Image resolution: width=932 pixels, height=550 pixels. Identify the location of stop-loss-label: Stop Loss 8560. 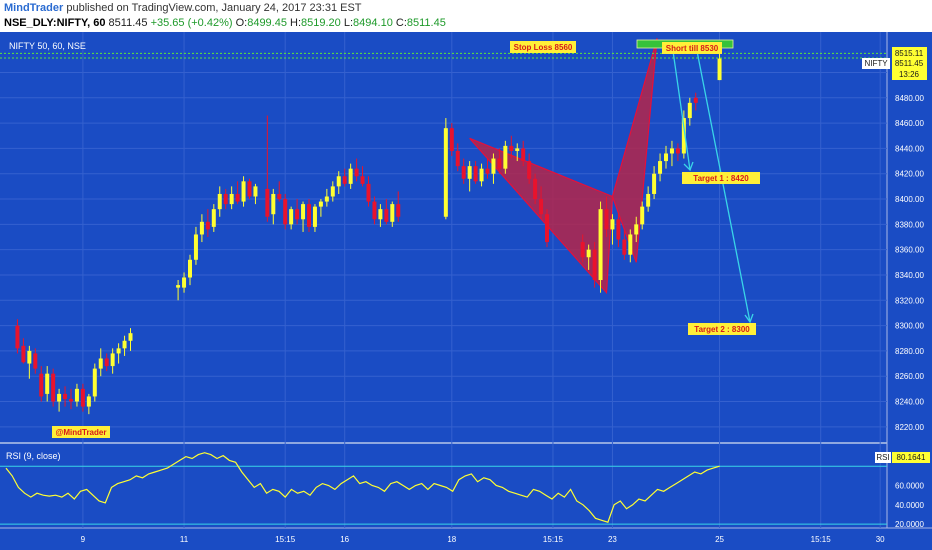
(543, 47).